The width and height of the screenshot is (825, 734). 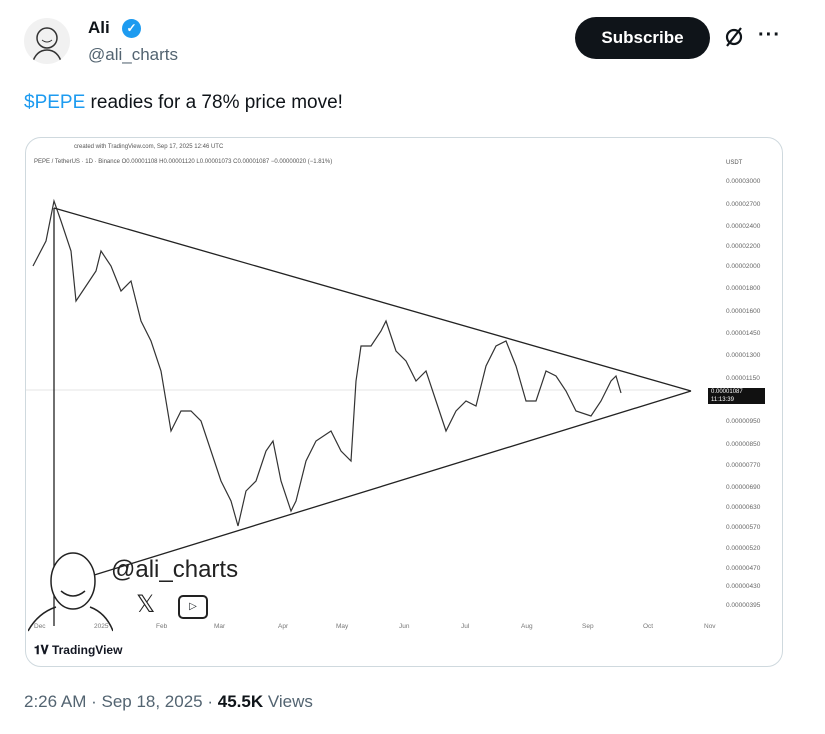 I want to click on more-options-button: ···, so click(x=769, y=35).